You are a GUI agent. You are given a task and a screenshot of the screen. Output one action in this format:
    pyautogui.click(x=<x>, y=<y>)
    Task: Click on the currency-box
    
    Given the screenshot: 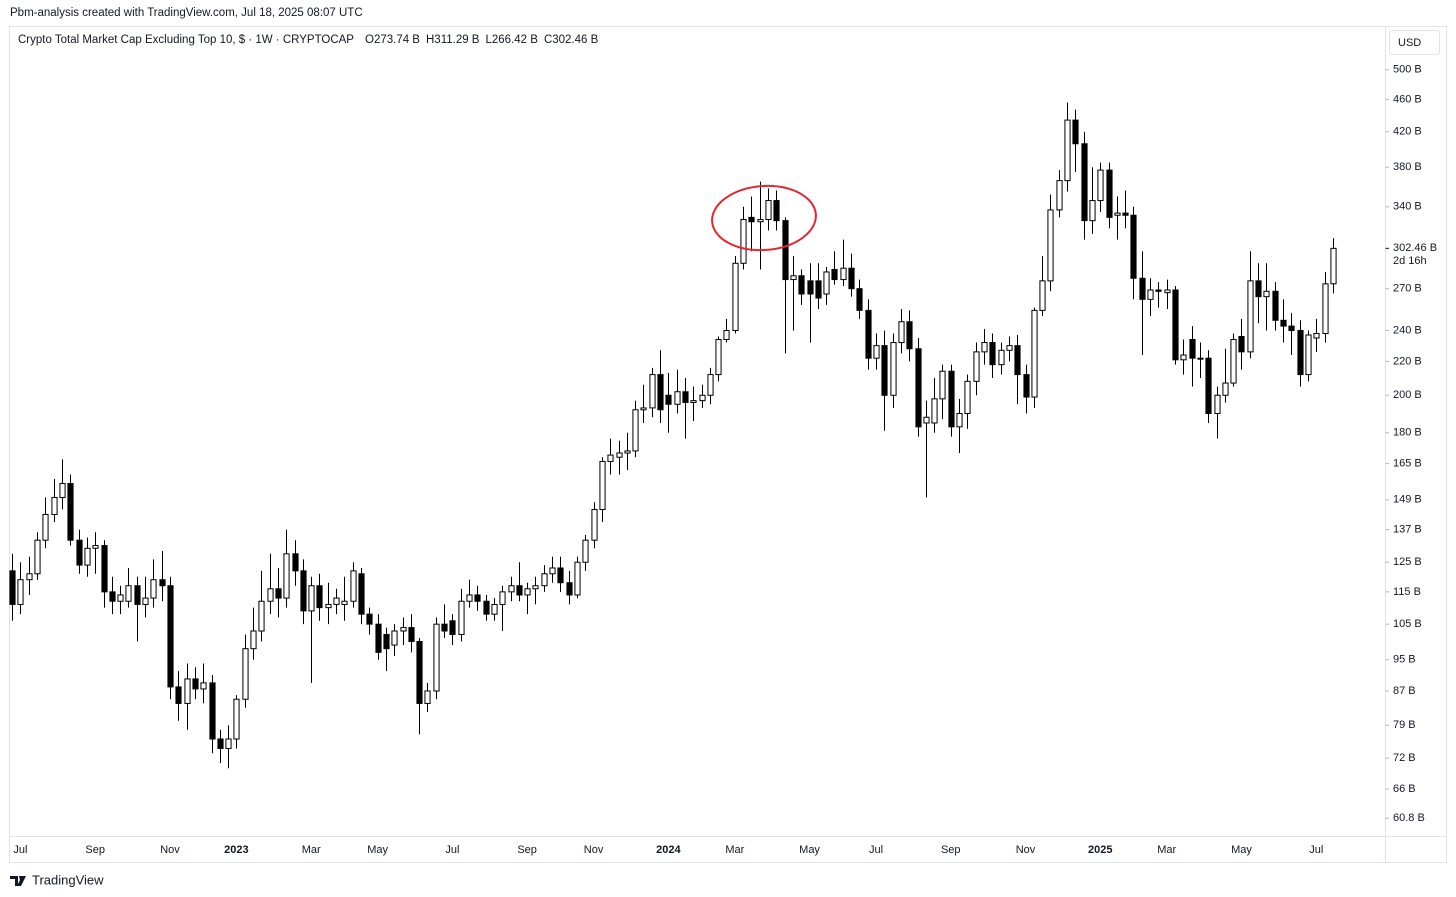 What is the action you would take?
    pyautogui.click(x=1414, y=42)
    